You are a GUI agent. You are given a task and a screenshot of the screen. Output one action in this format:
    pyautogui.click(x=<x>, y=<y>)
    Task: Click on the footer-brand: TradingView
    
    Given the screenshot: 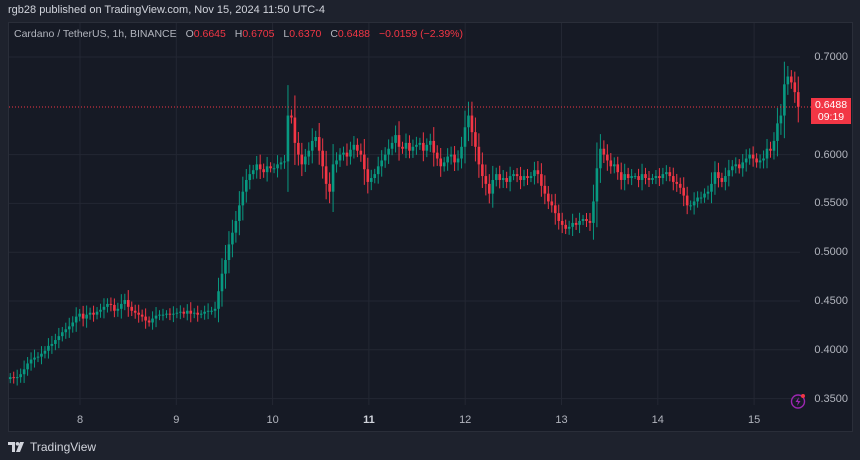 What is the action you would take?
    pyautogui.click(x=52, y=447)
    